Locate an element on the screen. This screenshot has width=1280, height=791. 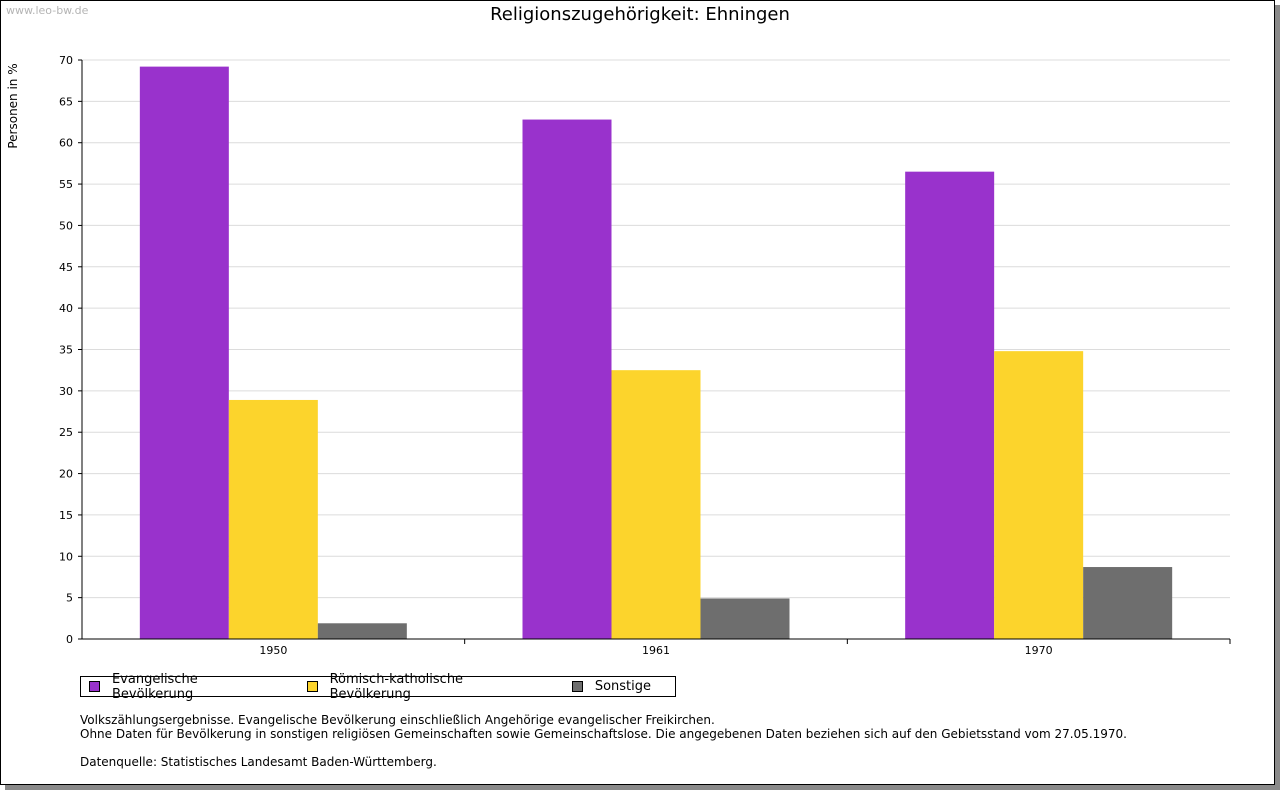
y-tick-label: 35 is located at coordinates (66, 350).